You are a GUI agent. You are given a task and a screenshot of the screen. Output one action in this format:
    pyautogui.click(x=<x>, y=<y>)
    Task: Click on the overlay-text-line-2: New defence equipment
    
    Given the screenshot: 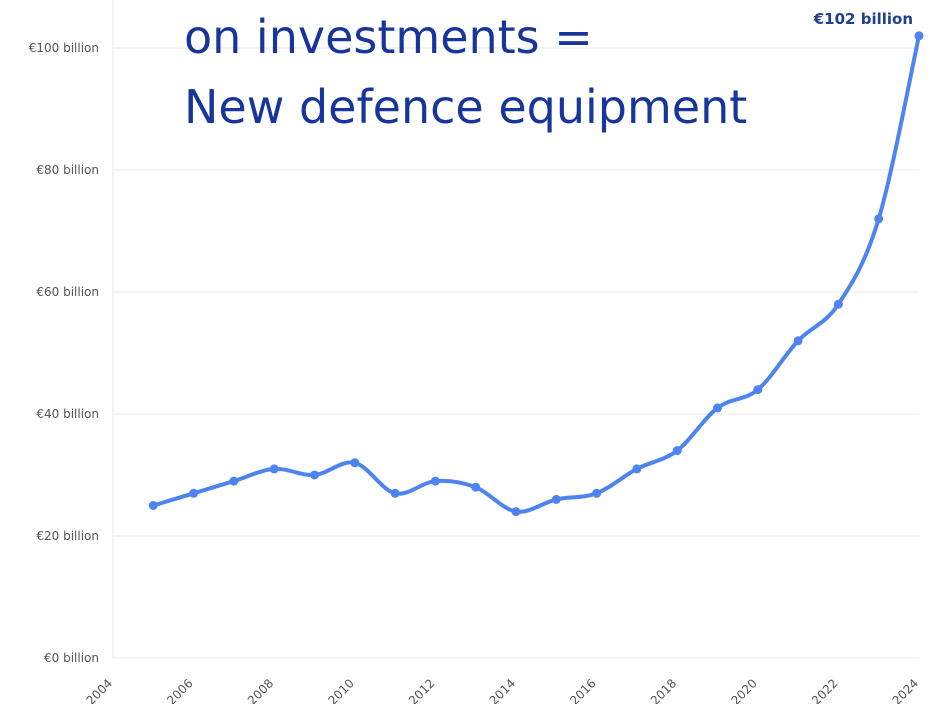 What is the action you would take?
    pyautogui.click(x=466, y=107)
    